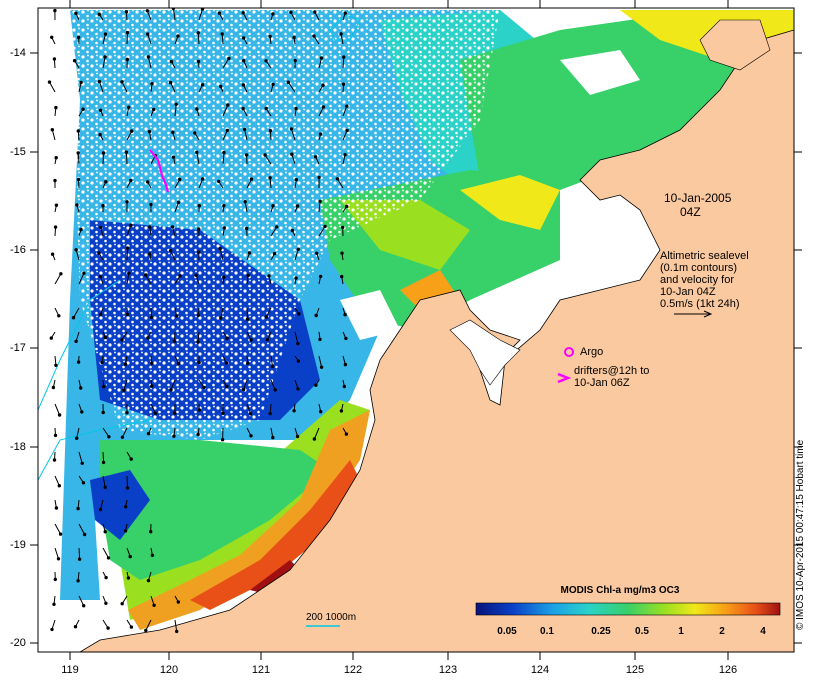  Describe the element at coordinates (592, 352) in the screenshot. I see `argo-label: Argo` at that location.